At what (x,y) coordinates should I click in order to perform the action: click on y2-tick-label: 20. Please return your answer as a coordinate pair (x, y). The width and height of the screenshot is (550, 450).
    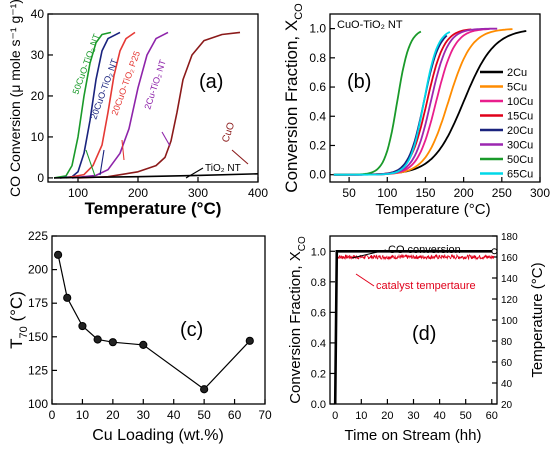
    Looking at the image, I should click on (507, 405).